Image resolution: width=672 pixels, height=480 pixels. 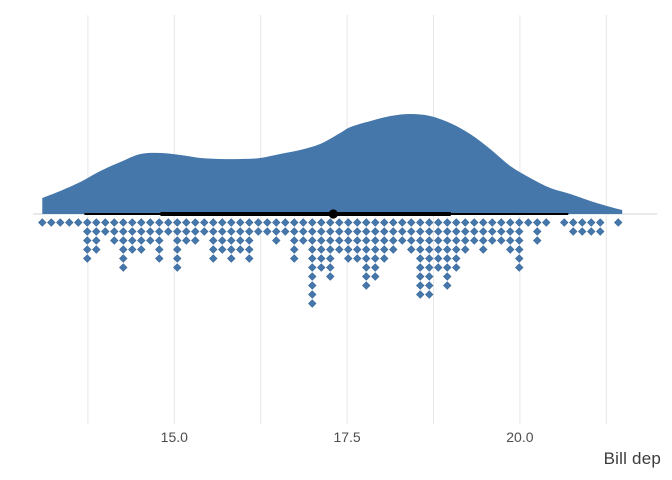 What do you see at coordinates (174, 437) in the screenshot?
I see `x-tick-label: 15.0` at bounding box center [174, 437].